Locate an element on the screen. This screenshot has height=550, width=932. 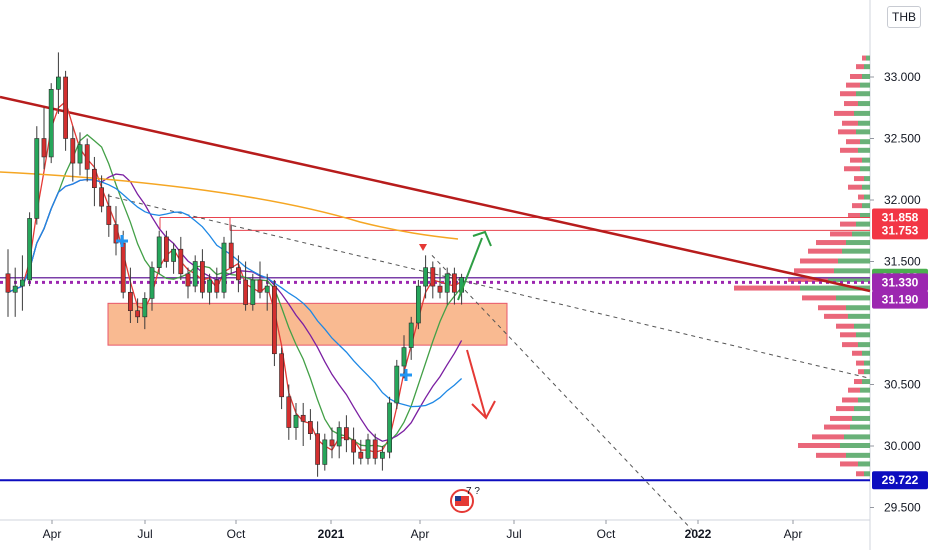
bullish-arrowhead is located at coordinates (482, 238).